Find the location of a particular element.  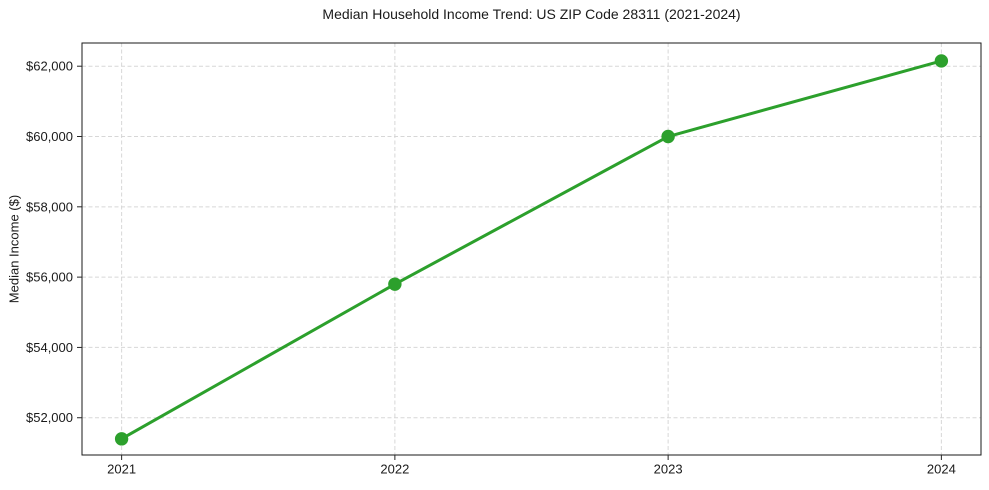

y-tick-label: $58,000 is located at coordinates (49, 206).